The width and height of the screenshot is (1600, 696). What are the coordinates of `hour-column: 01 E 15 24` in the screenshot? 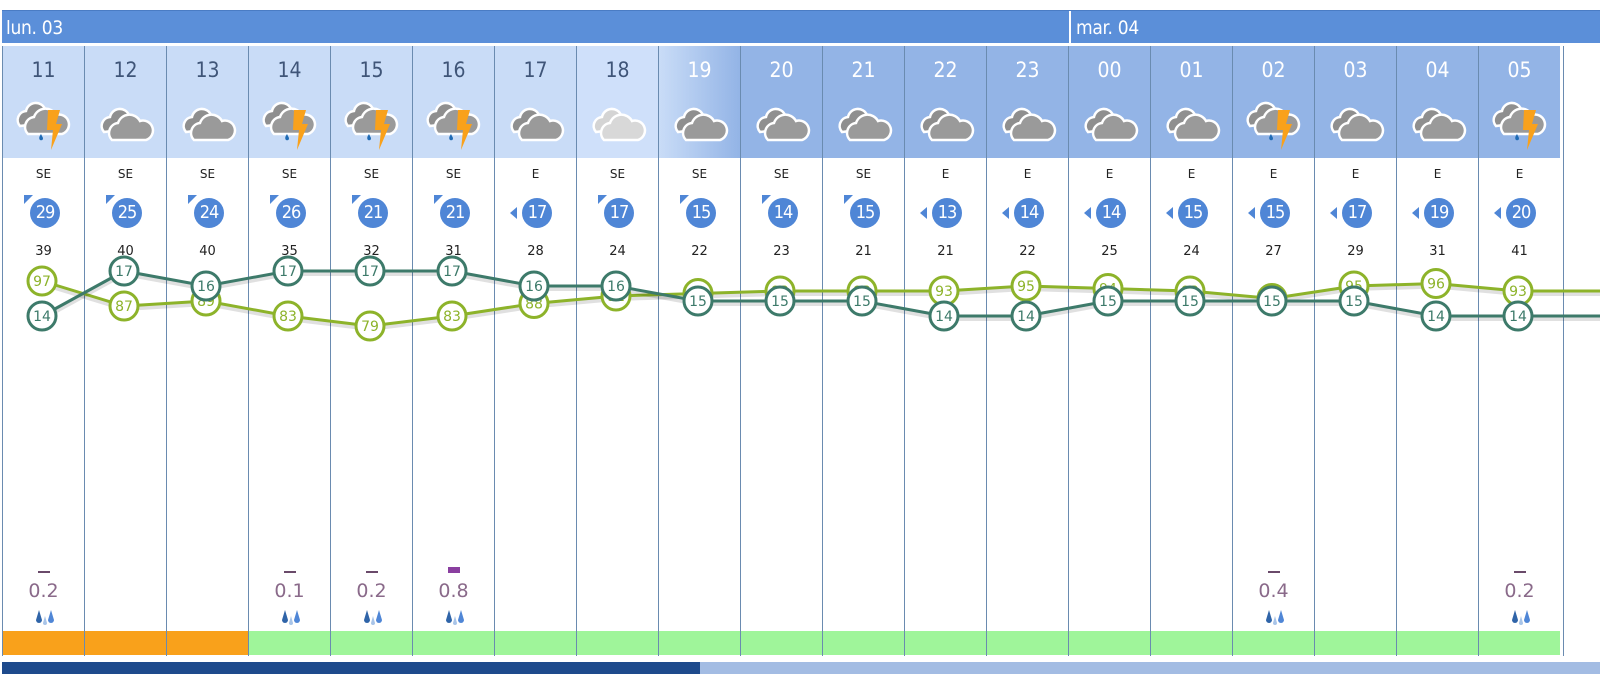 It's located at (1191, 351).